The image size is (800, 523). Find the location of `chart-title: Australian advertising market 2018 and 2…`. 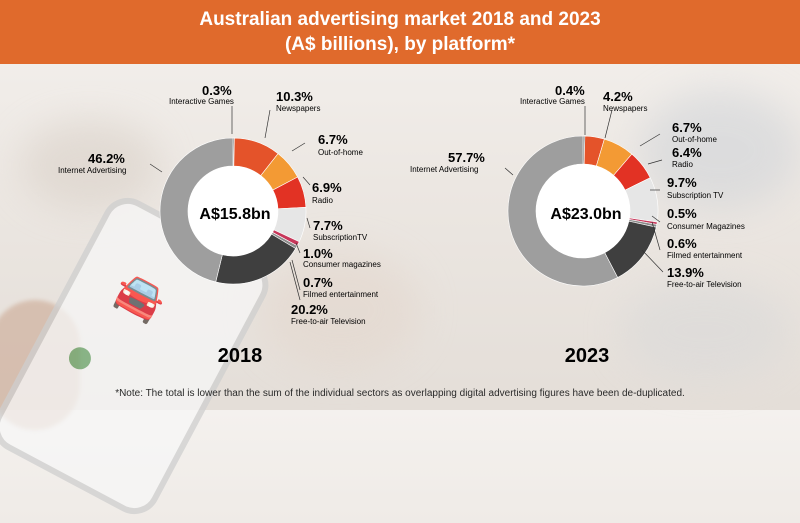

chart-title: Australian advertising market 2018 and 2… is located at coordinates (400, 19).